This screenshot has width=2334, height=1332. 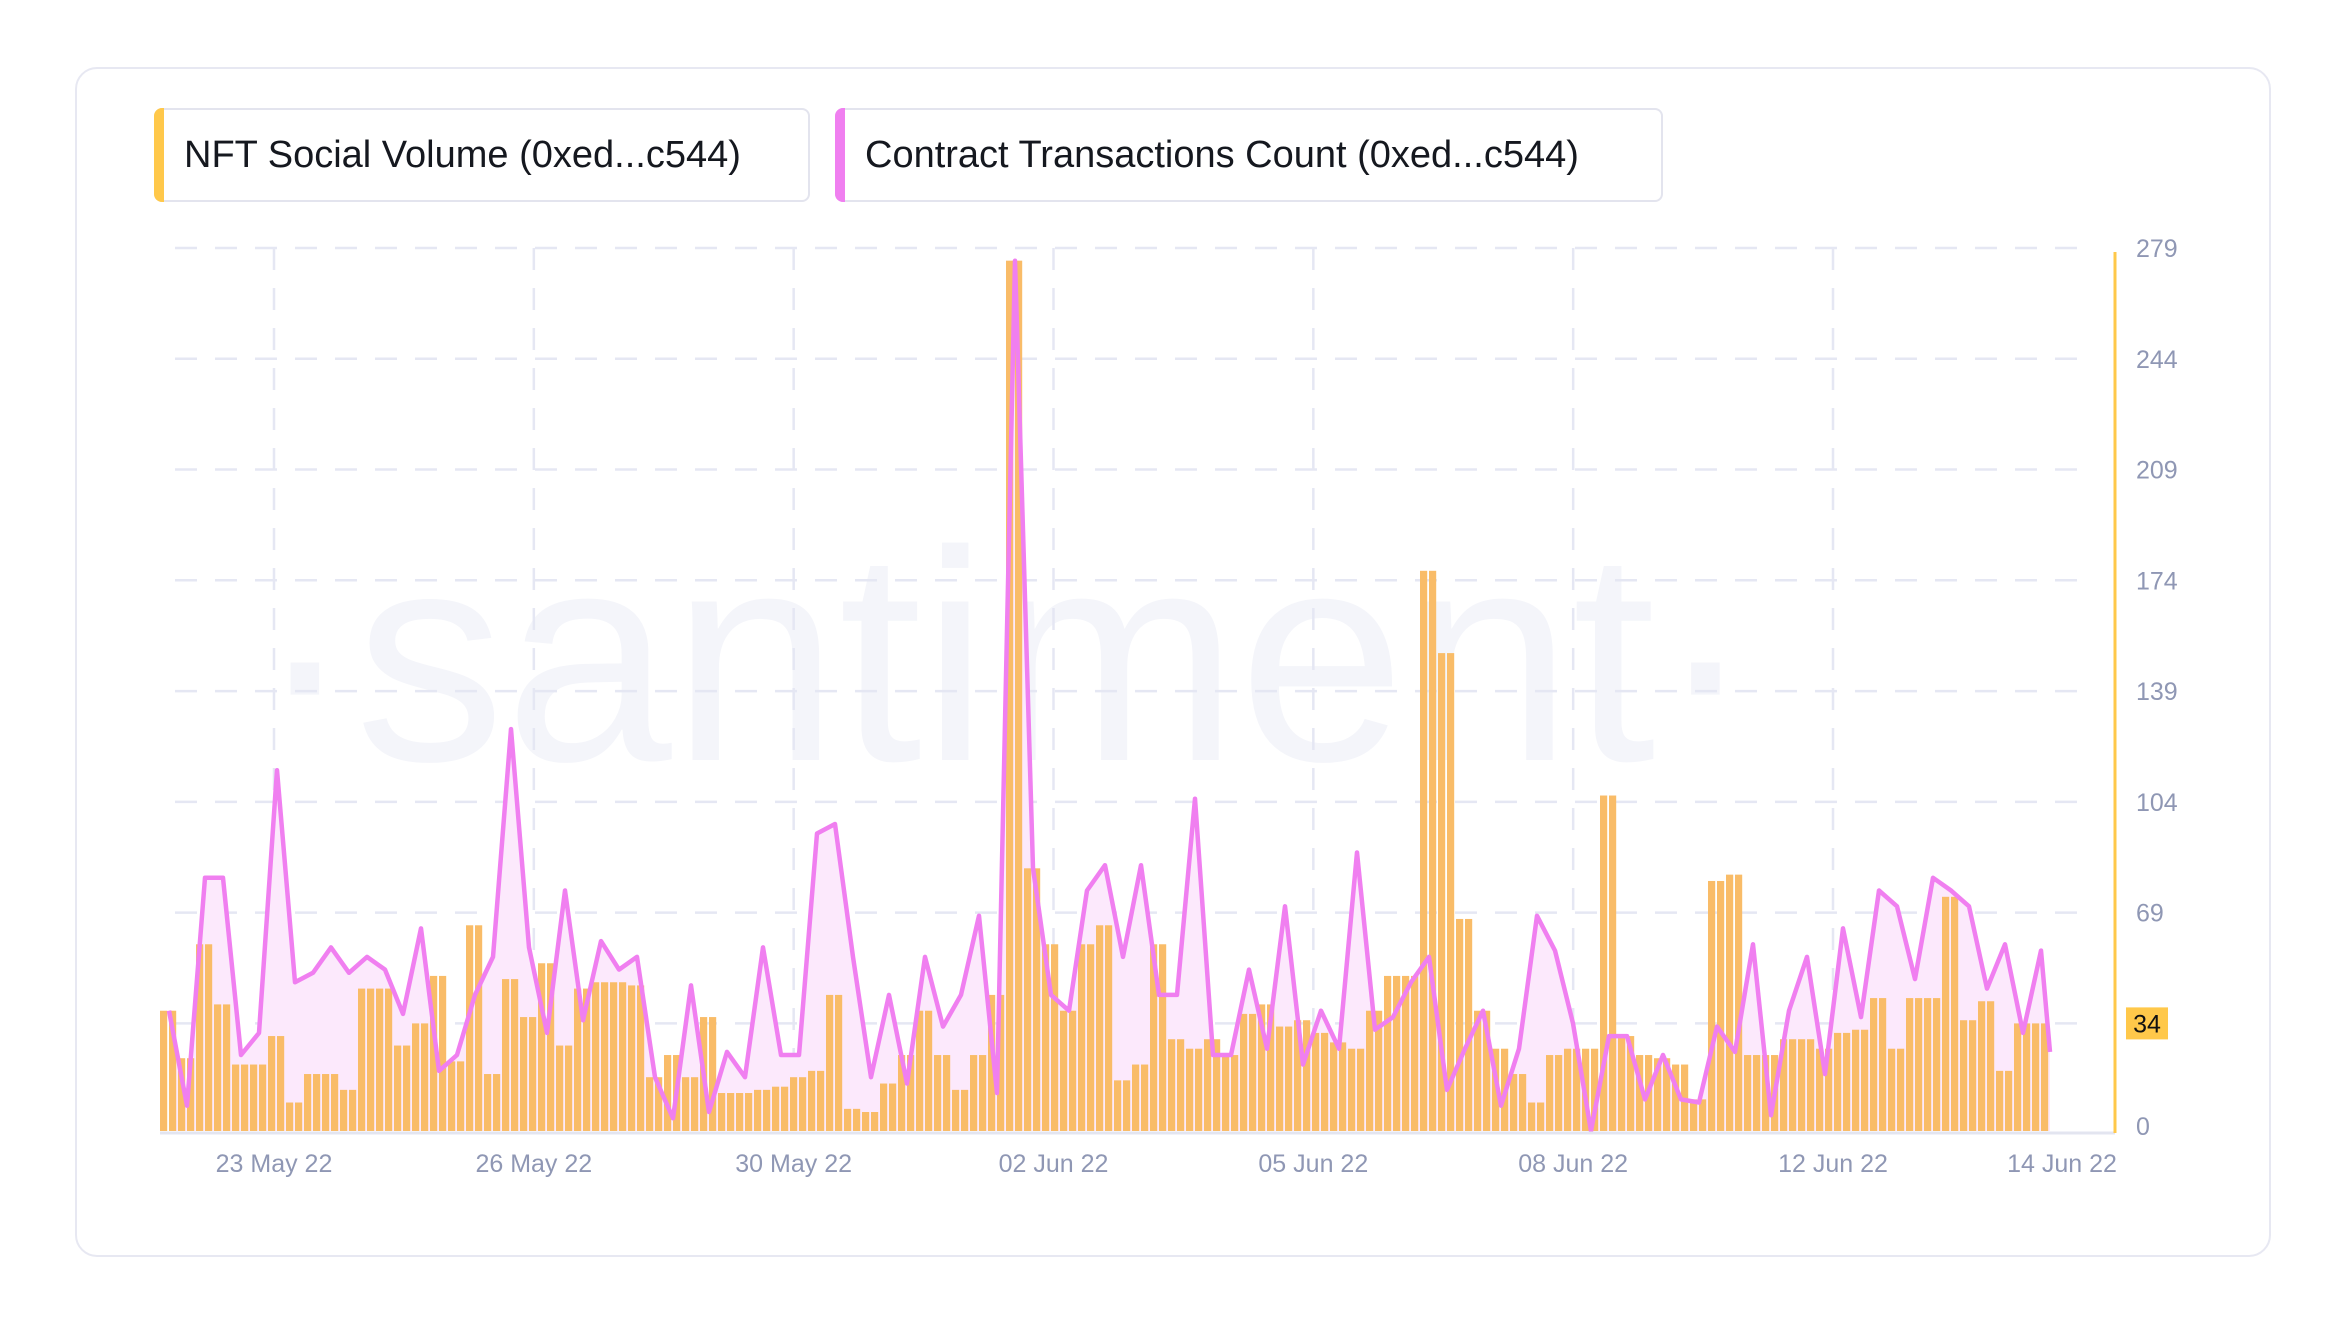 What do you see at coordinates (2157, 360) in the screenshot?
I see `y-tick-label: 244` at bounding box center [2157, 360].